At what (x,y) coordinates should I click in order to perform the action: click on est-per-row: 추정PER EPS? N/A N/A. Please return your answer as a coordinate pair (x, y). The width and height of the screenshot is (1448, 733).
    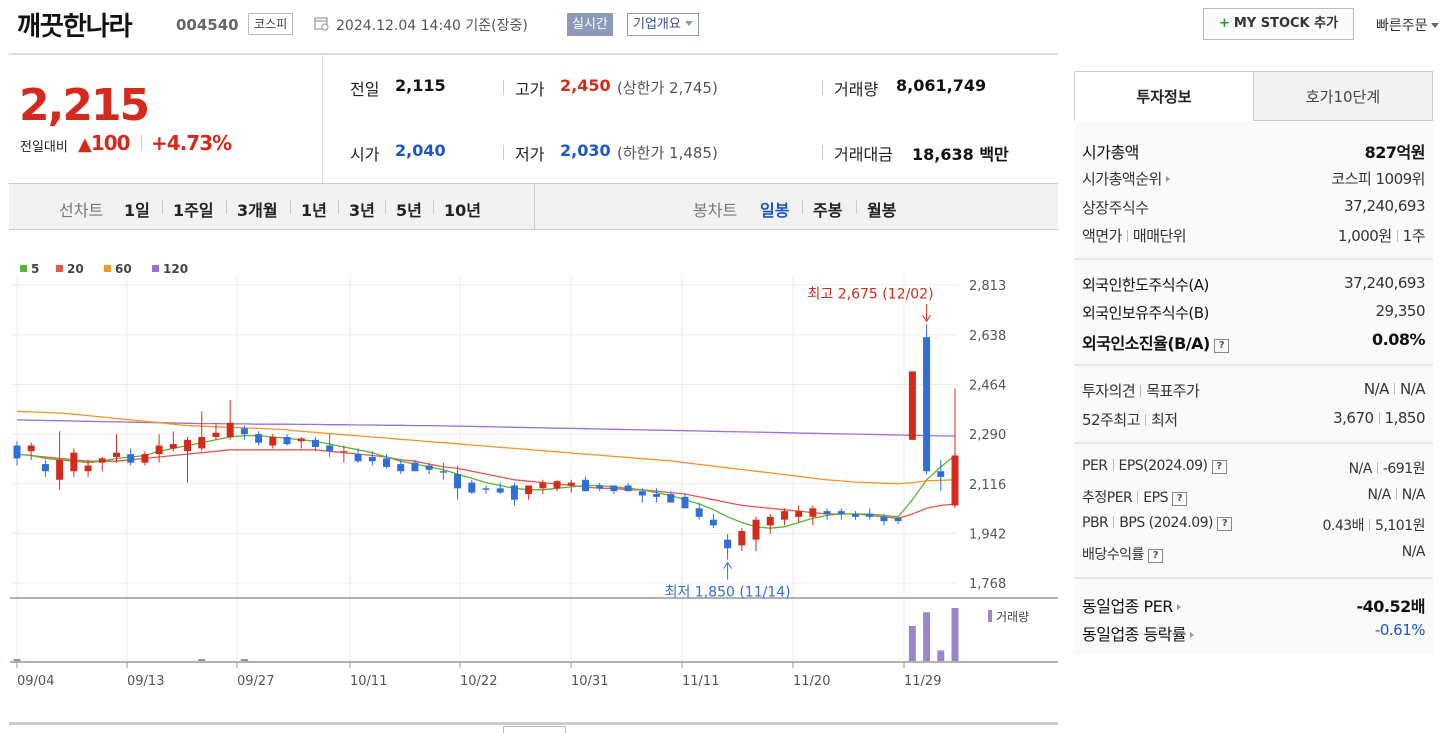
    Looking at the image, I should click on (1254, 499).